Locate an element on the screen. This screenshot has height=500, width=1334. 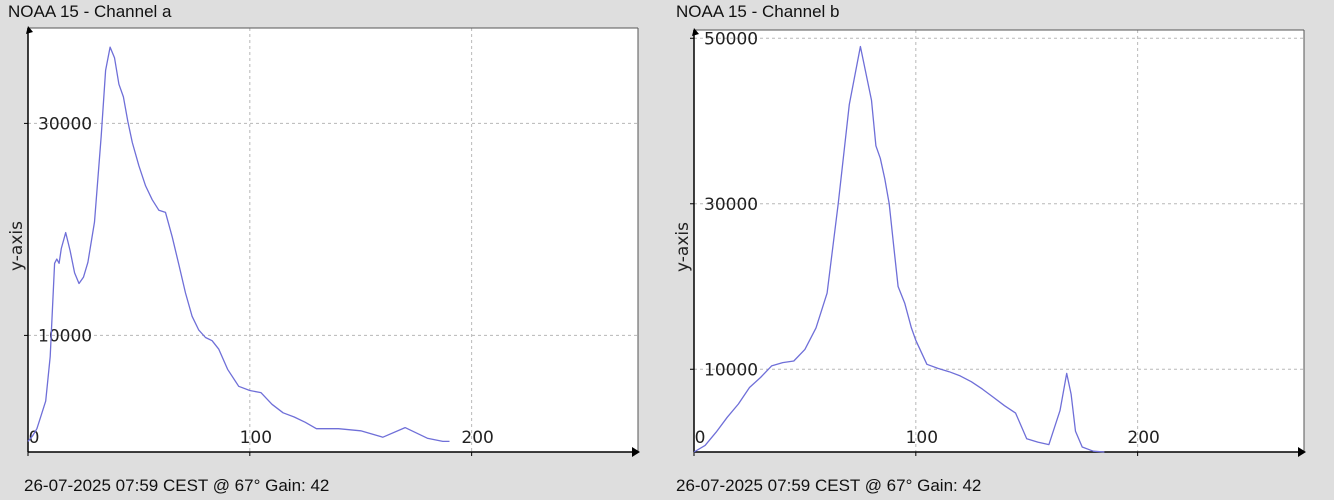
y-tick-label: 50000 is located at coordinates (731, 39).